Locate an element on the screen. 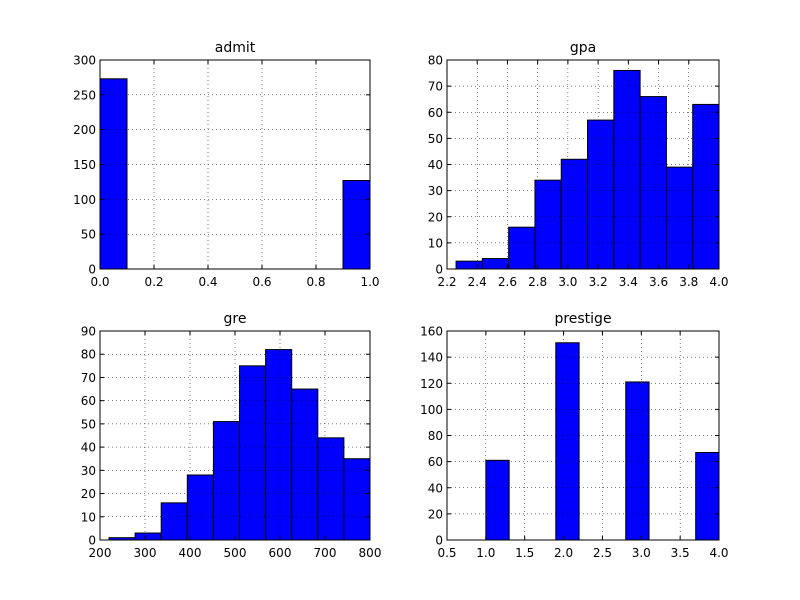 This screenshot has width=800, height=600. x-tick-label: 0.5 is located at coordinates (446, 553).